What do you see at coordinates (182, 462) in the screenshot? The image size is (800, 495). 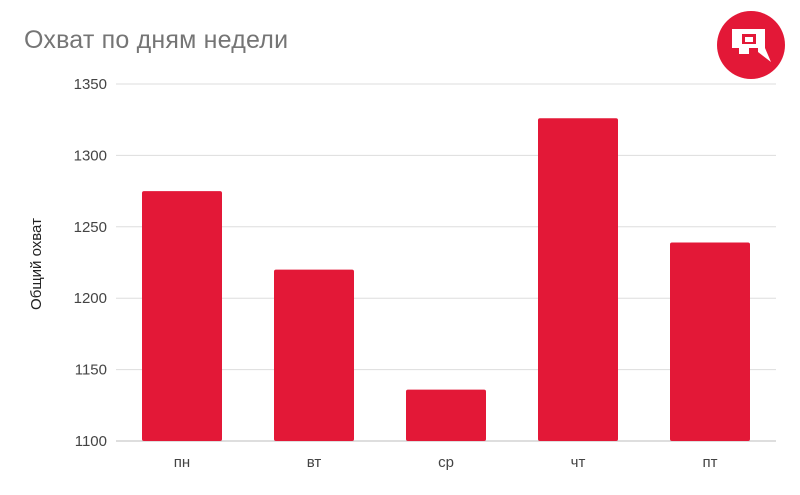 I see `x-tick-label: пн` at bounding box center [182, 462].